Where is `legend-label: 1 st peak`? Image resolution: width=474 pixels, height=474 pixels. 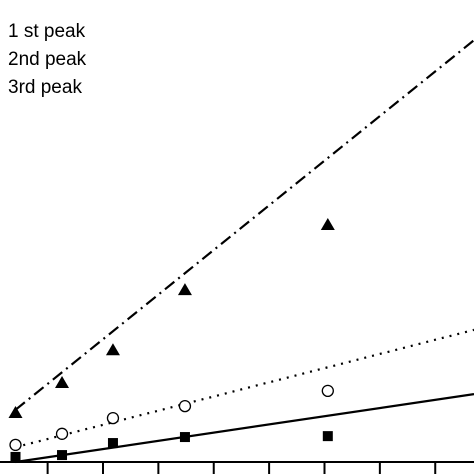 legend-label: 1 st peak is located at coordinates (47, 31).